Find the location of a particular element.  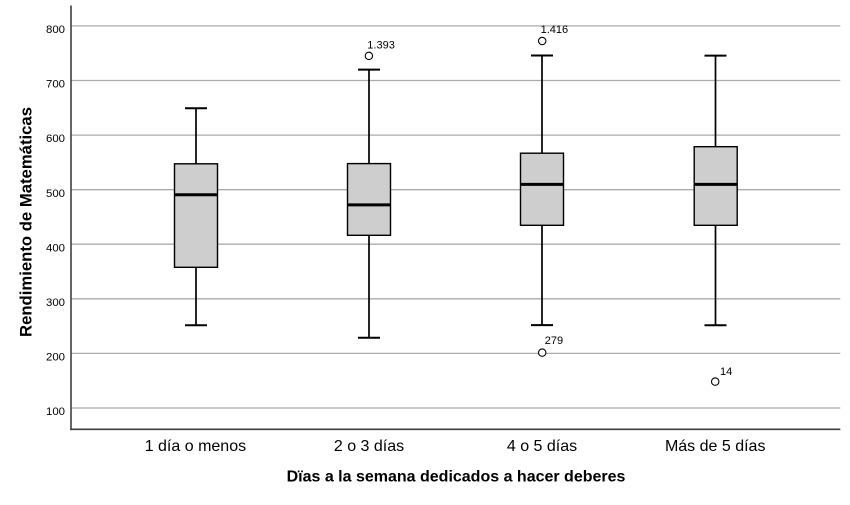

svg-text: 279 is located at coordinates (554, 341).